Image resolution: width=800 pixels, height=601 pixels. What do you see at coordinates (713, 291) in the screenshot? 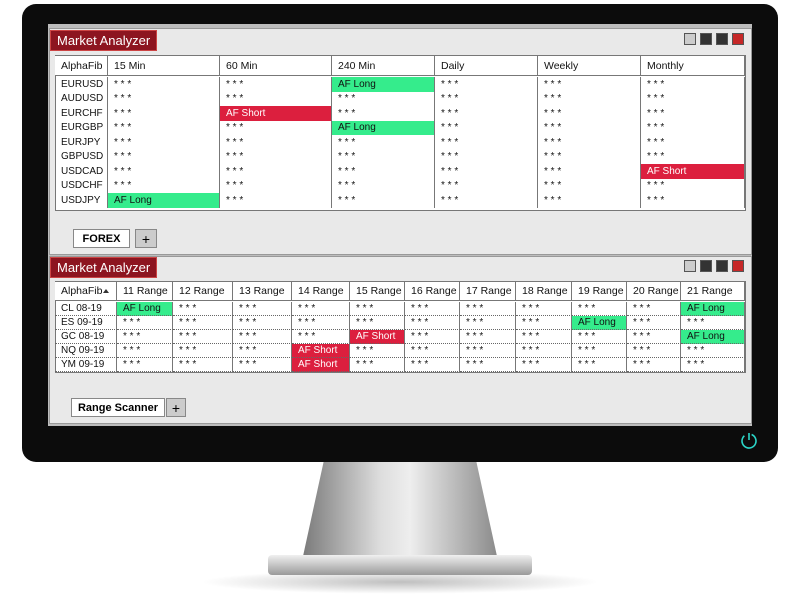
I see `column-header: 21 Range` at bounding box center [713, 291].